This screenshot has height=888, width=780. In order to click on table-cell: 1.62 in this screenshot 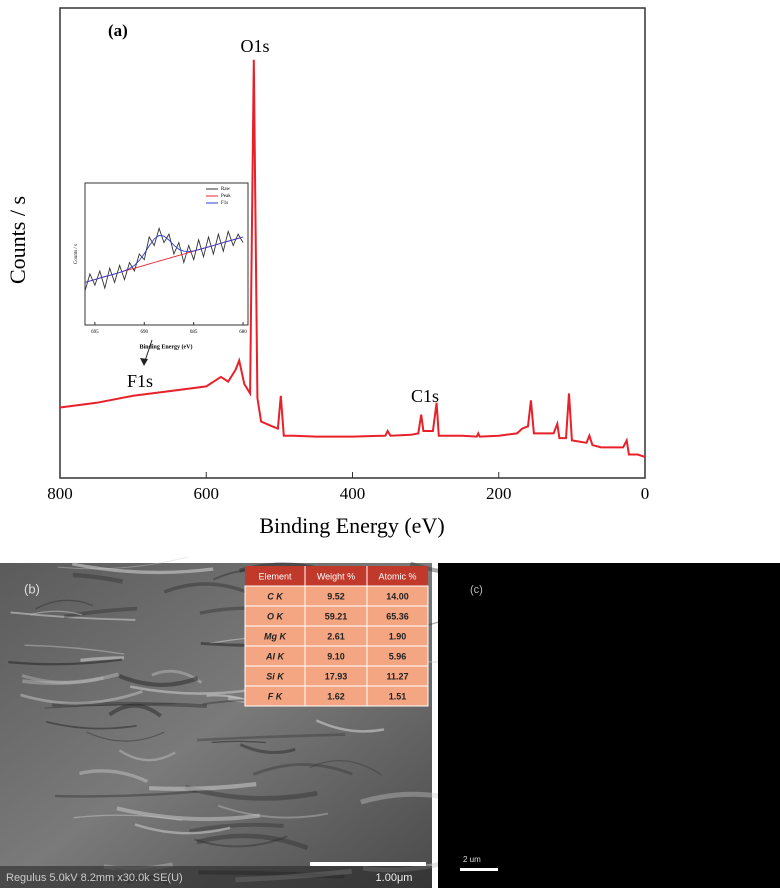, I will do `click(336, 696)`.